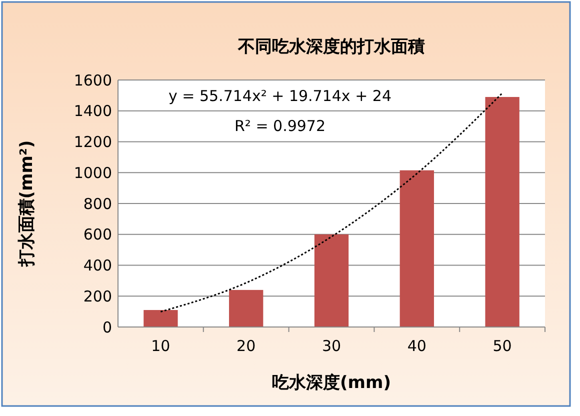 This screenshot has width=580, height=416. What do you see at coordinates (27, 204) in the screenshot?
I see `y-axis-title: 打水面積(mm²)` at bounding box center [27, 204].